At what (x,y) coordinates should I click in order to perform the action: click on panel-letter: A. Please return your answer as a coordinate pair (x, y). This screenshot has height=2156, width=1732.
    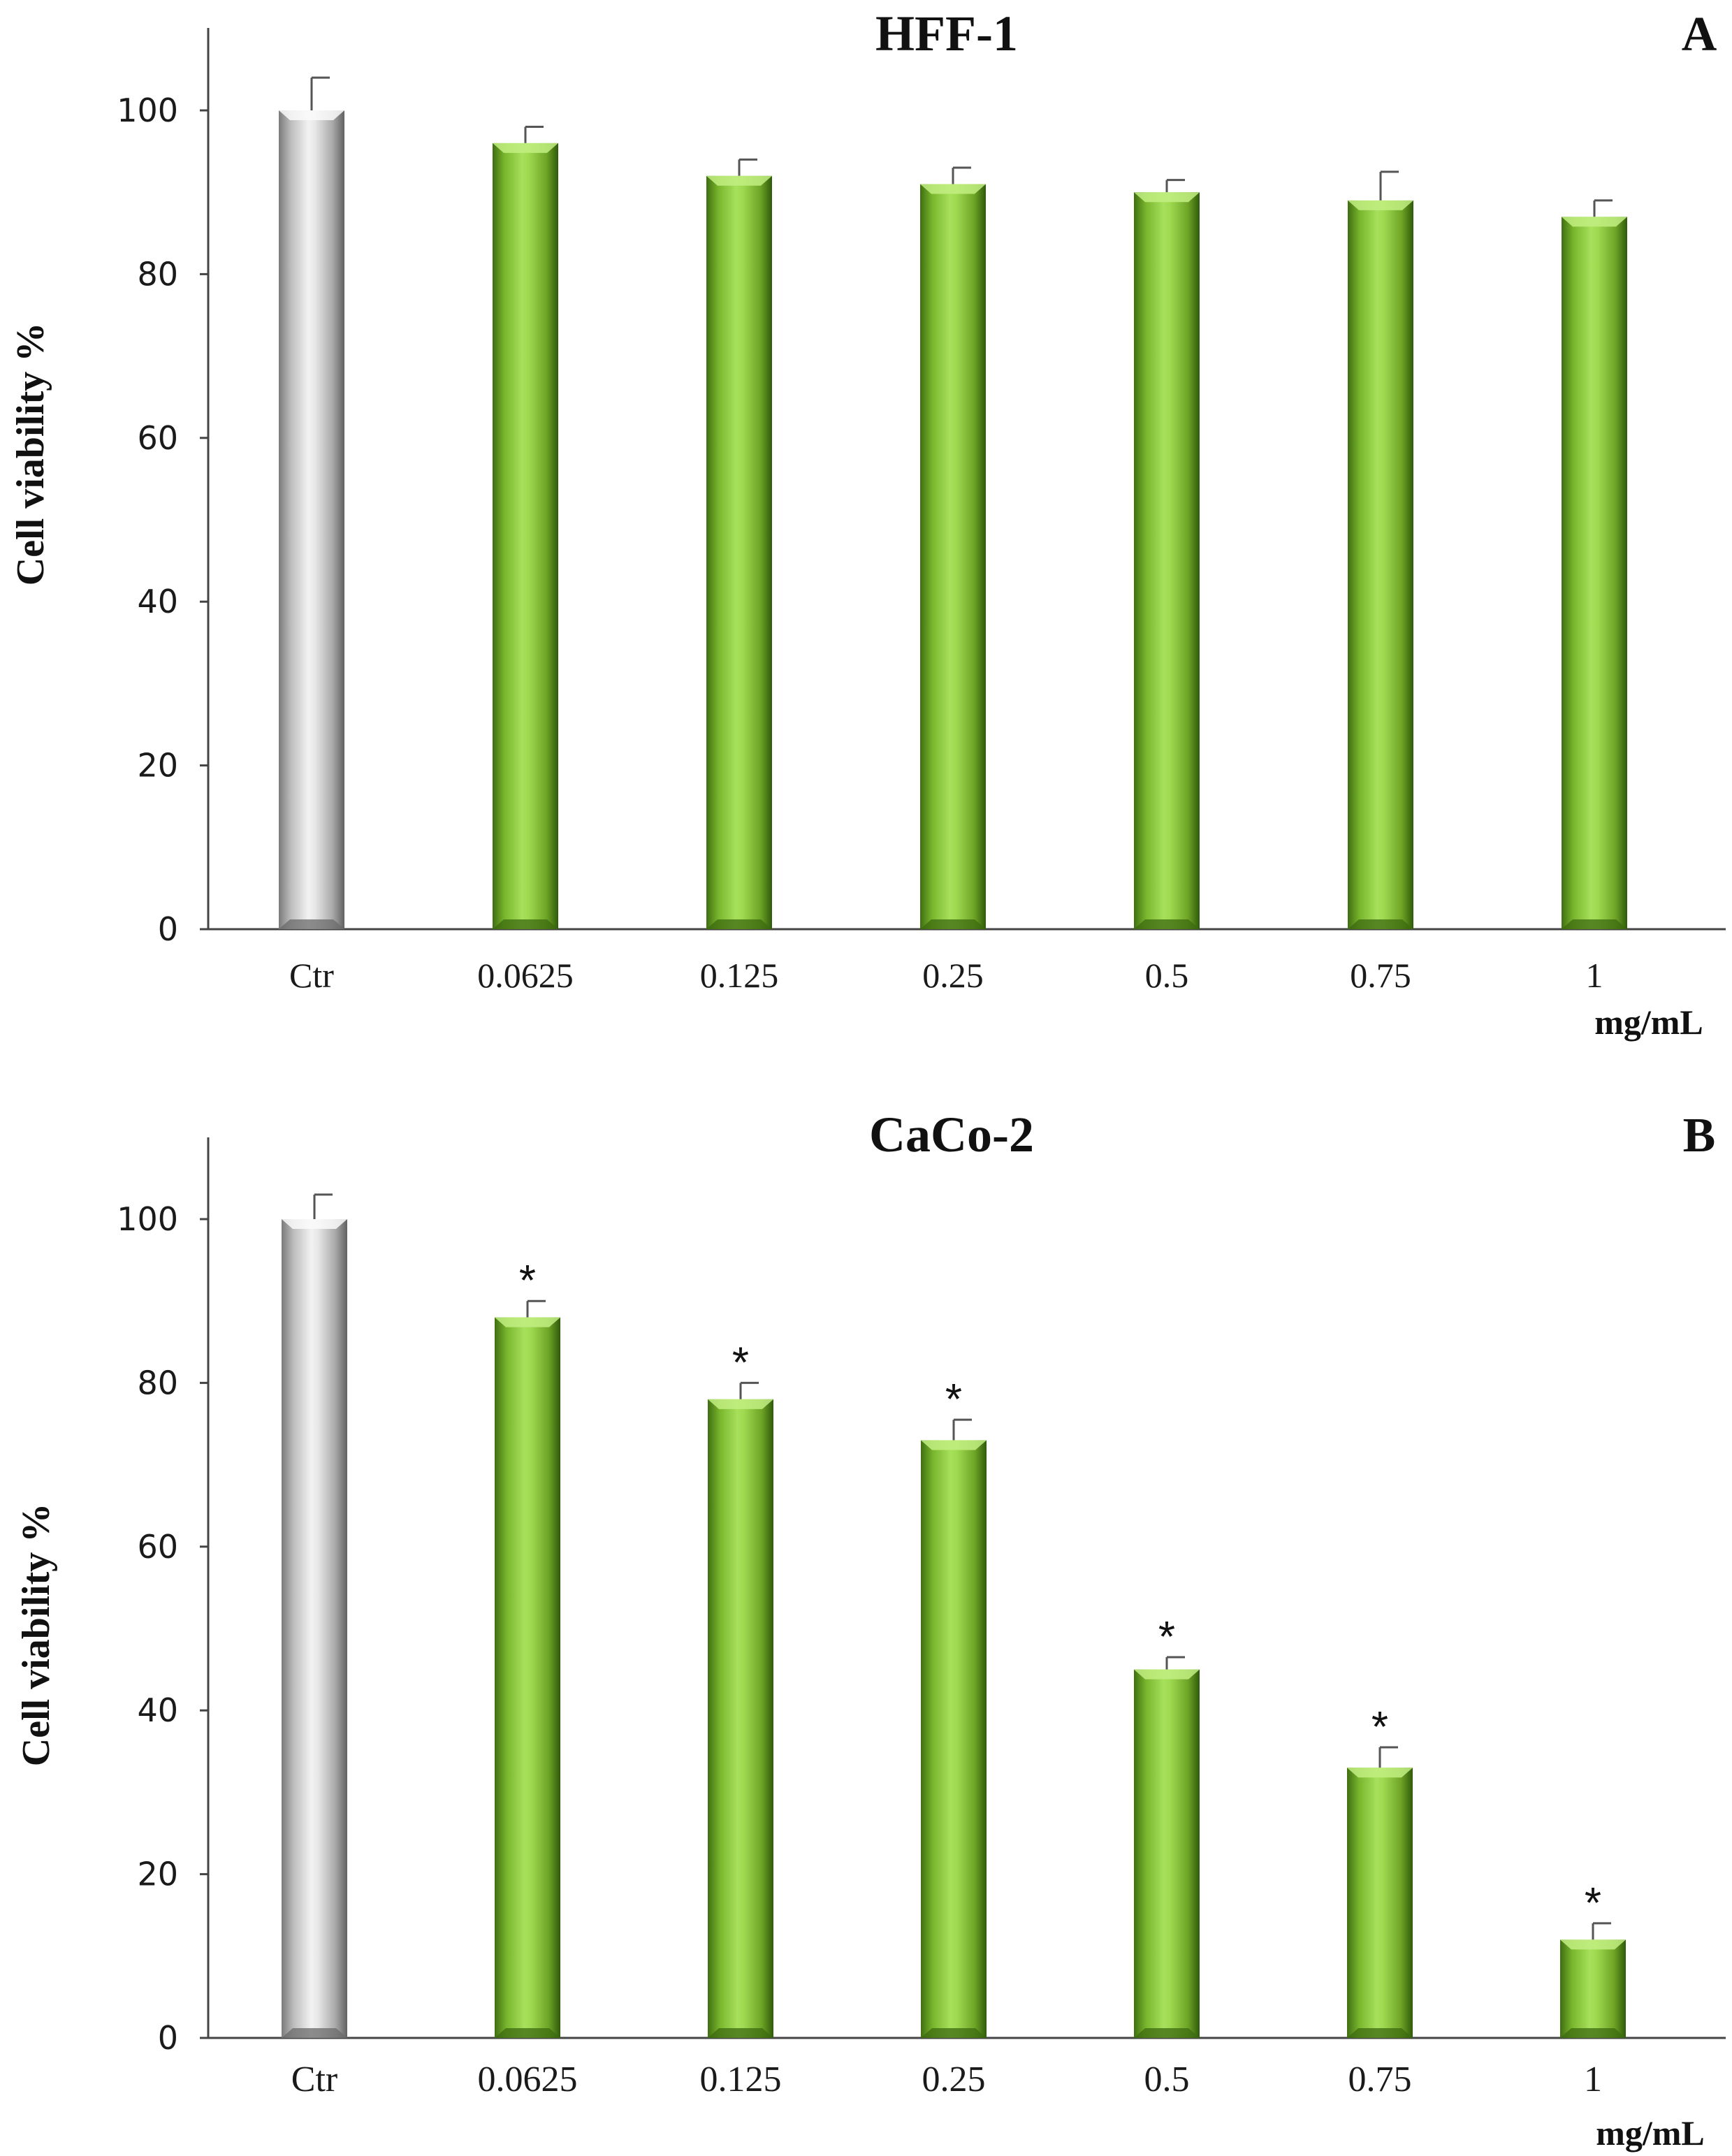
    Looking at the image, I should click on (1700, 34).